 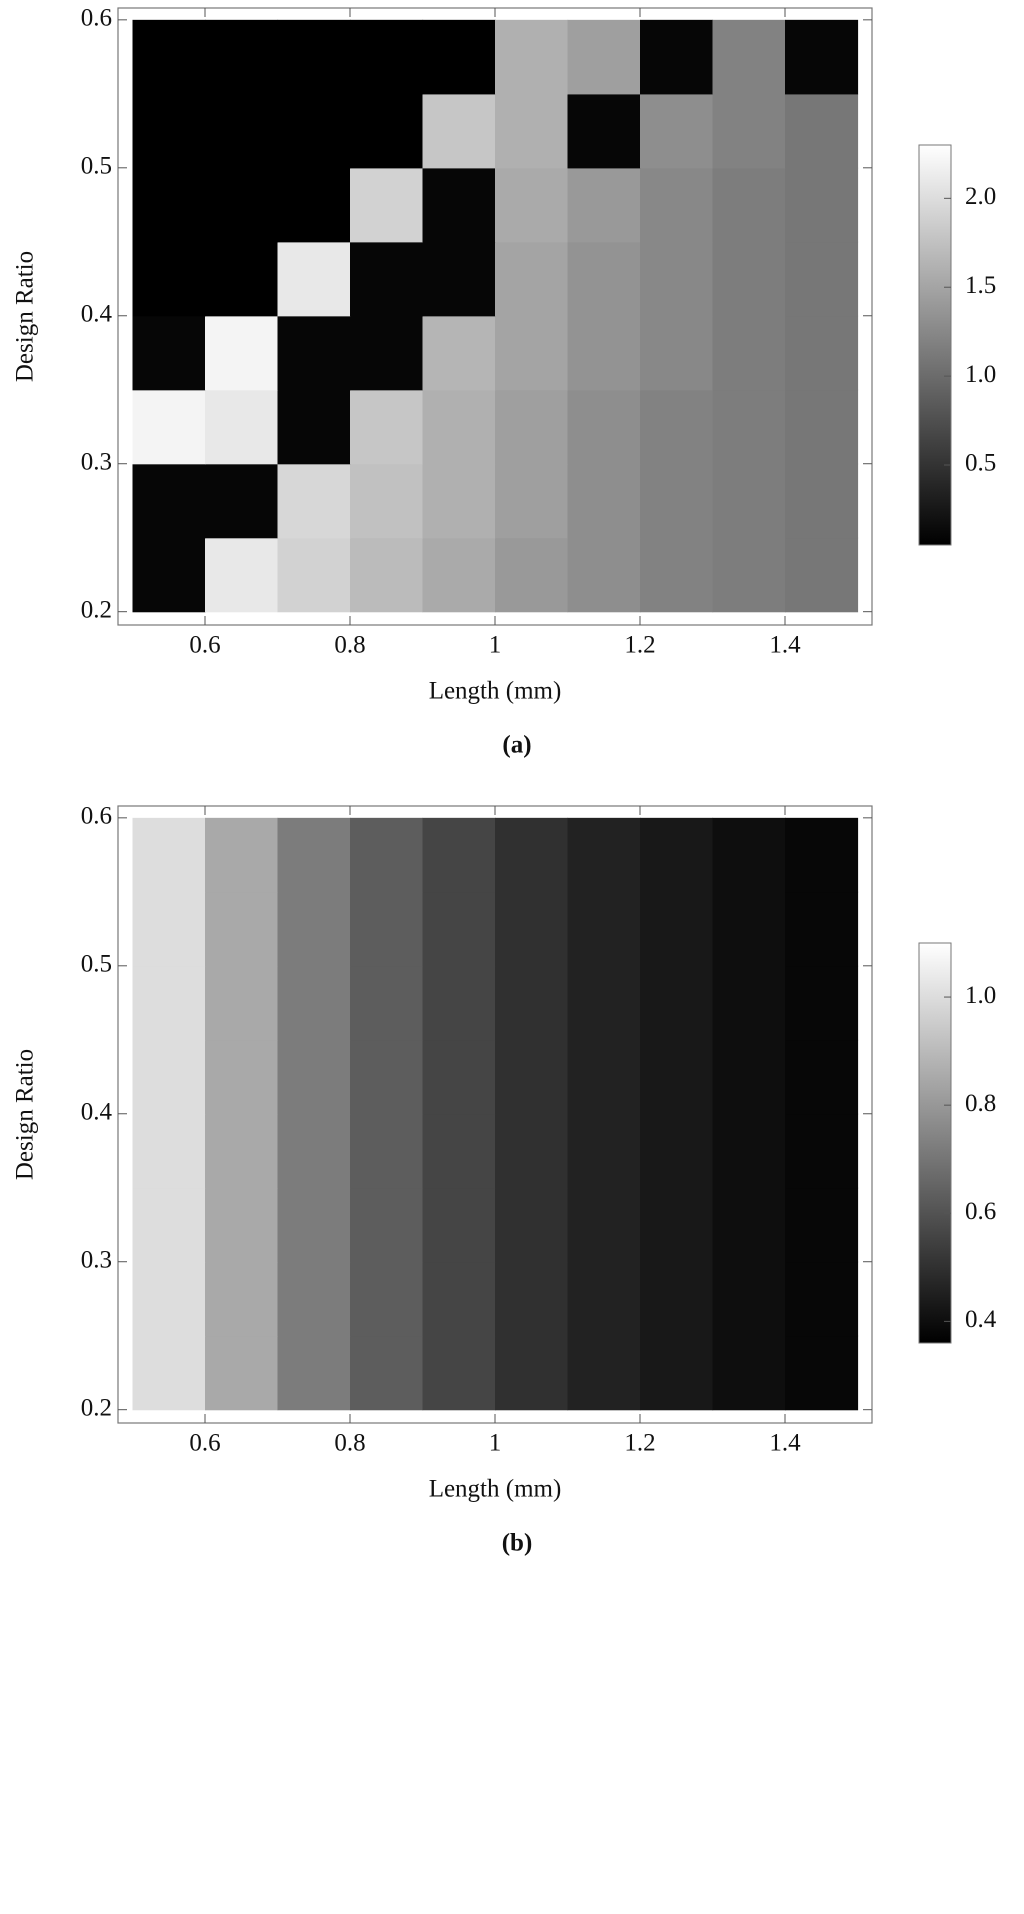 I want to click on y-tick-label: 0.4, so click(x=97, y=1111).